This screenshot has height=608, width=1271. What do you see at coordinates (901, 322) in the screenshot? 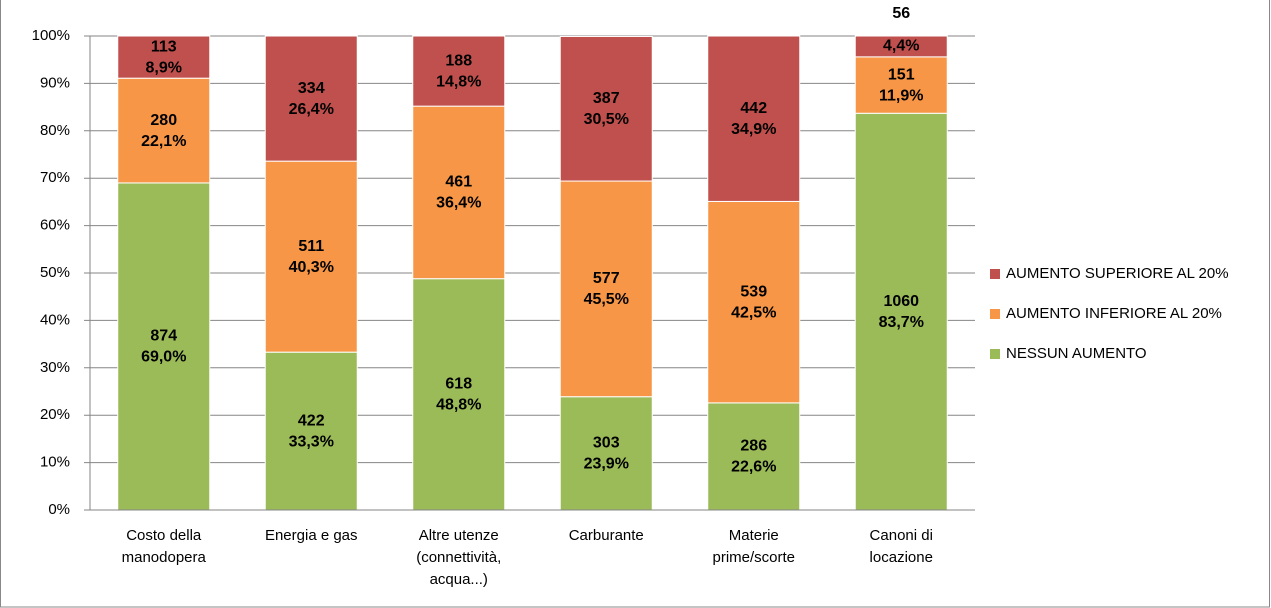
I see `value-label: 83,7%` at bounding box center [901, 322].